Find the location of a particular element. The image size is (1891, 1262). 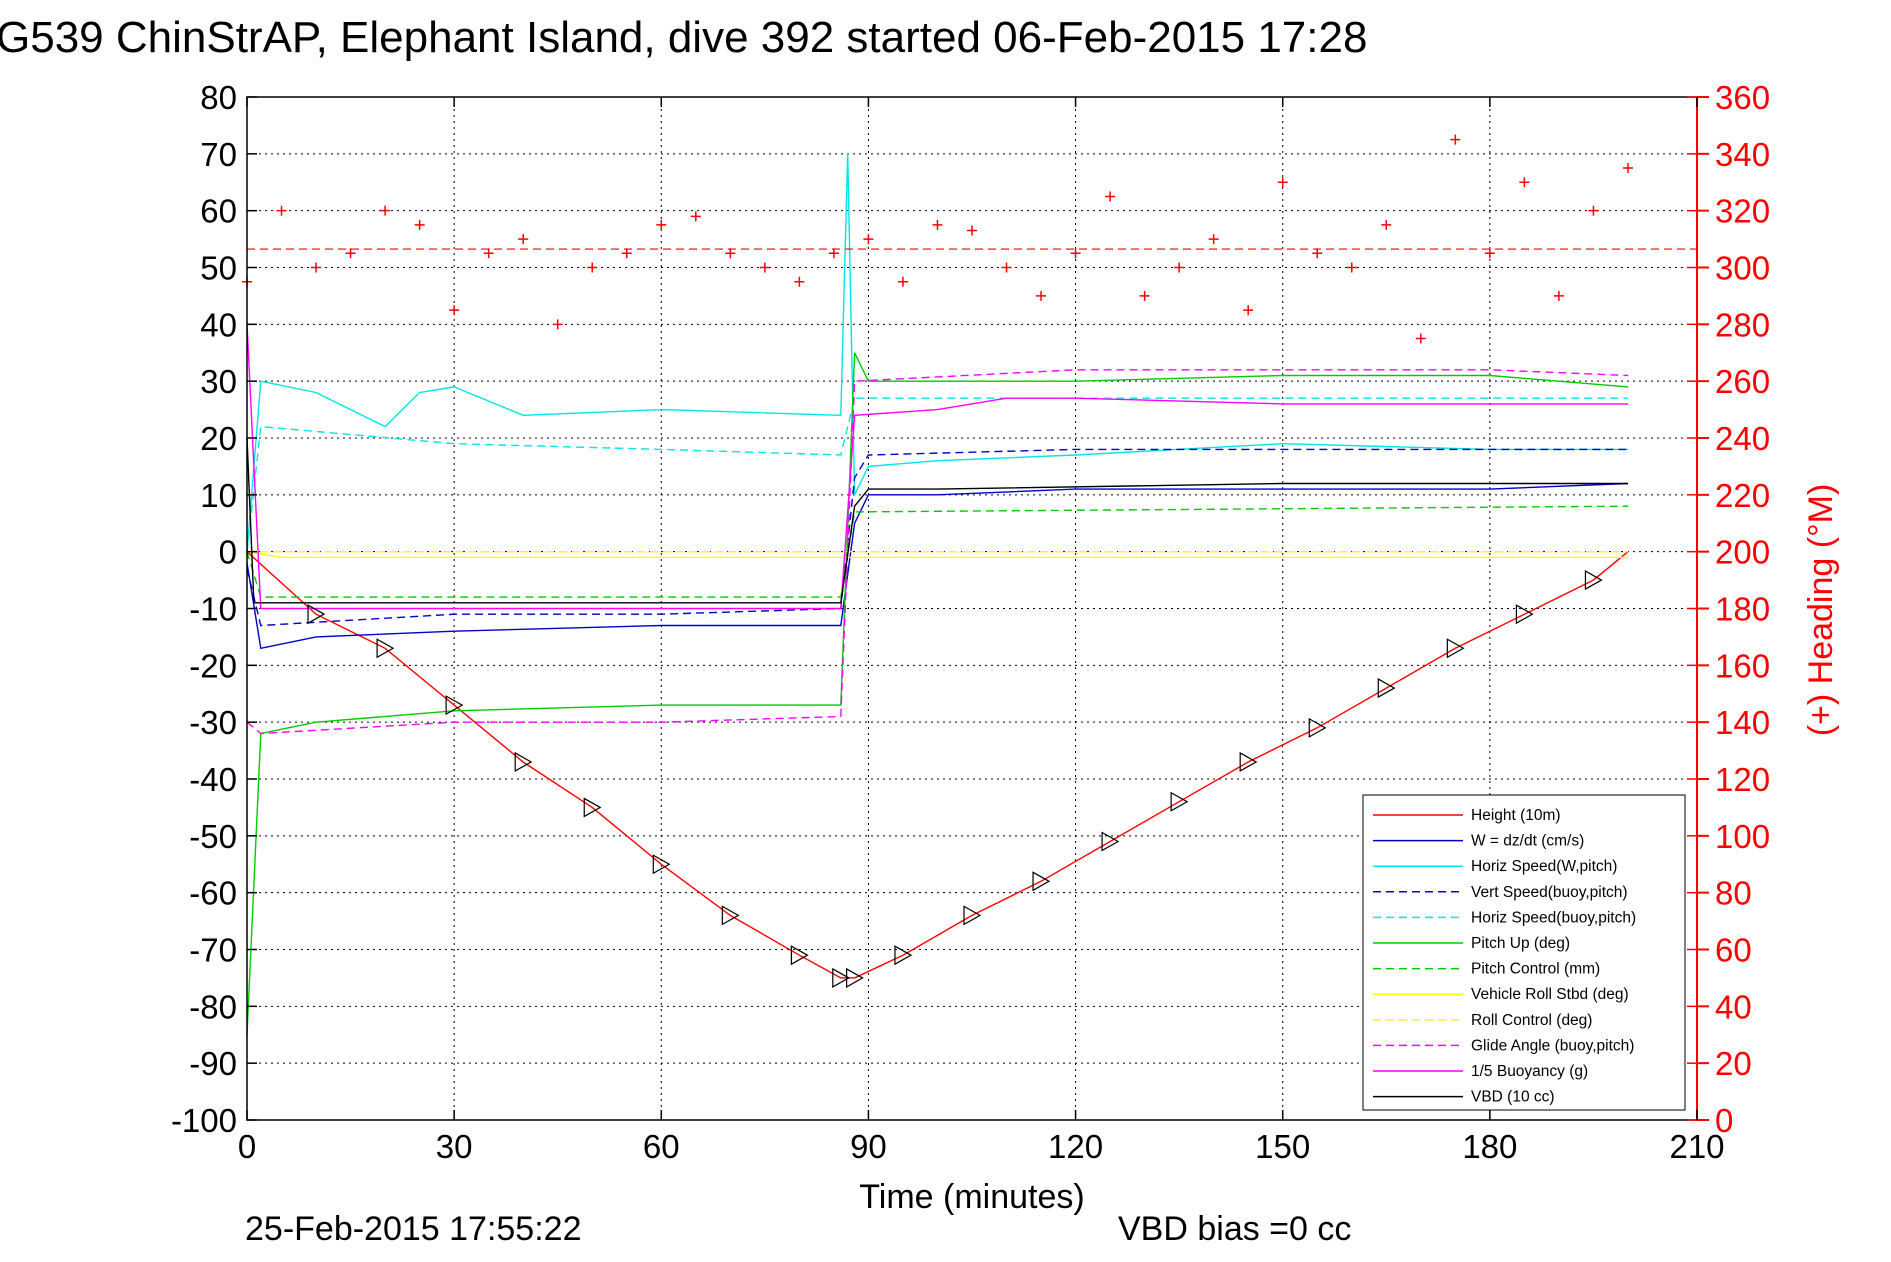

legend-label: Vehicle Roll Stbd (deg) is located at coordinates (1550, 994).